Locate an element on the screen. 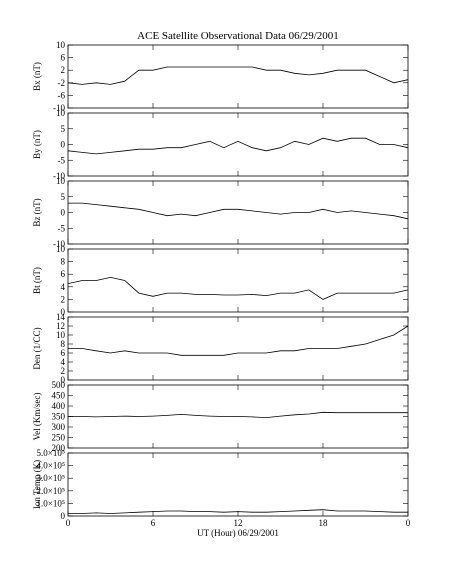 This screenshot has height=572, width=454. y-tick-label: 250 is located at coordinates (59, 438).